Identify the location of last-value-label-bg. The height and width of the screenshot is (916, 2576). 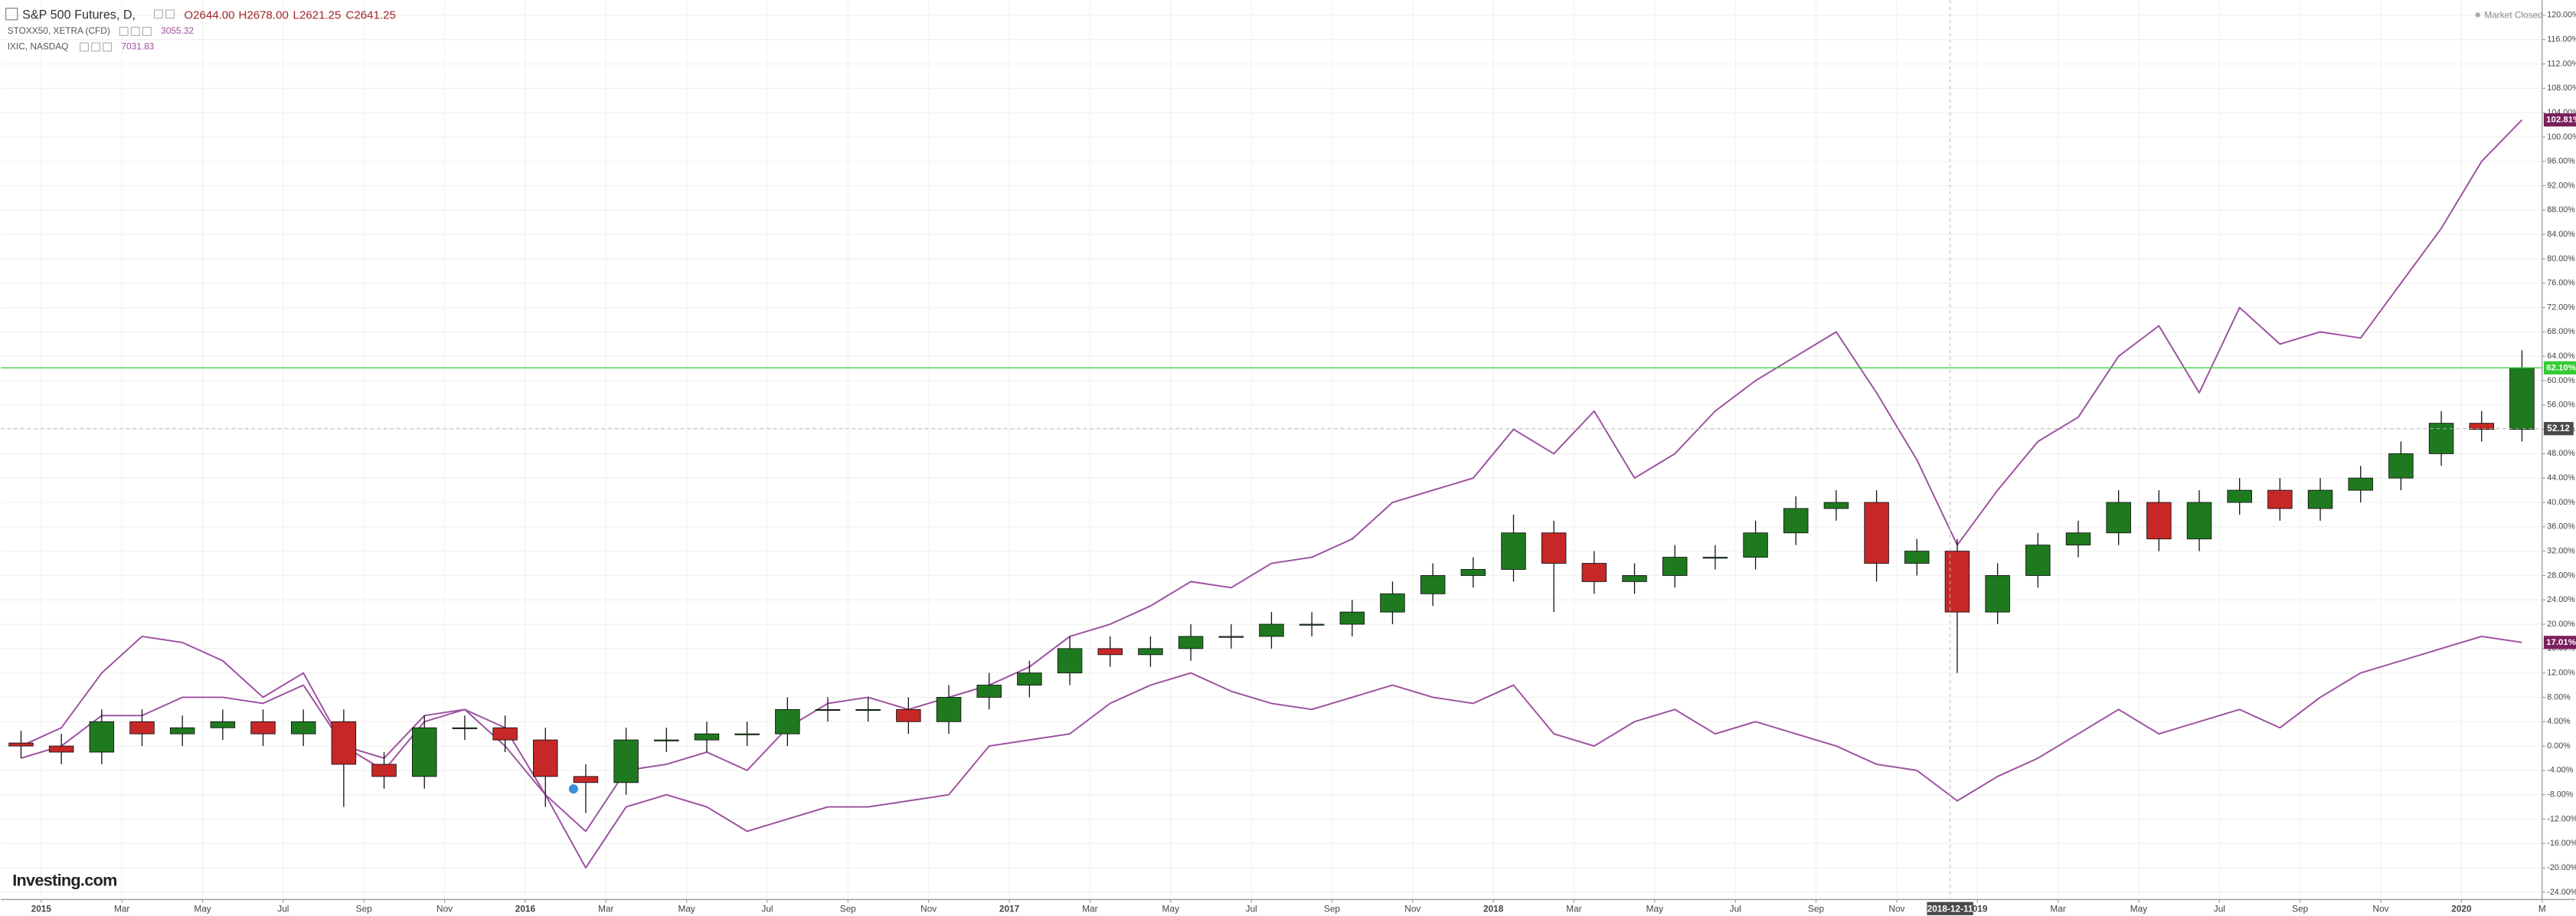
(2559, 643).